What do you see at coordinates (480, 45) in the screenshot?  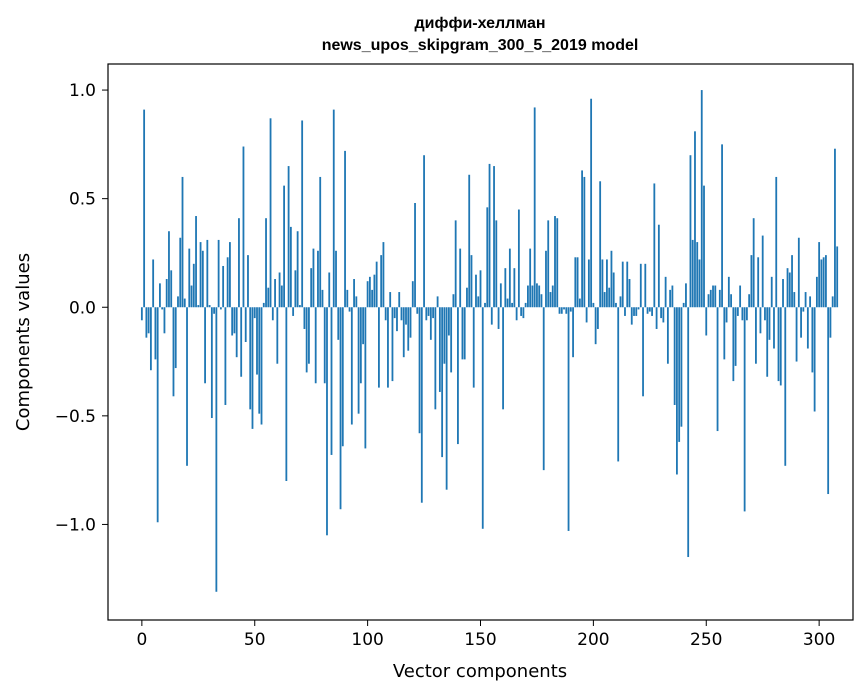 I see `chart-title-line-2: news_upos_skipgram_300_5_2019 model` at bounding box center [480, 45].